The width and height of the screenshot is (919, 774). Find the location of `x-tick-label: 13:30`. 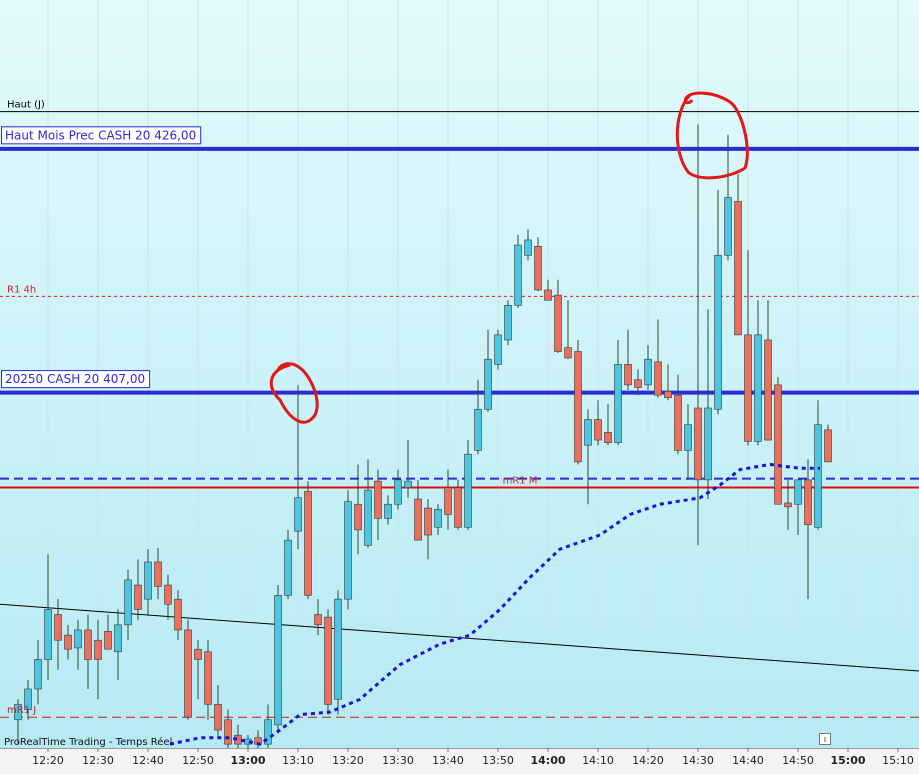

x-tick-label: 13:30 is located at coordinates (398, 760).